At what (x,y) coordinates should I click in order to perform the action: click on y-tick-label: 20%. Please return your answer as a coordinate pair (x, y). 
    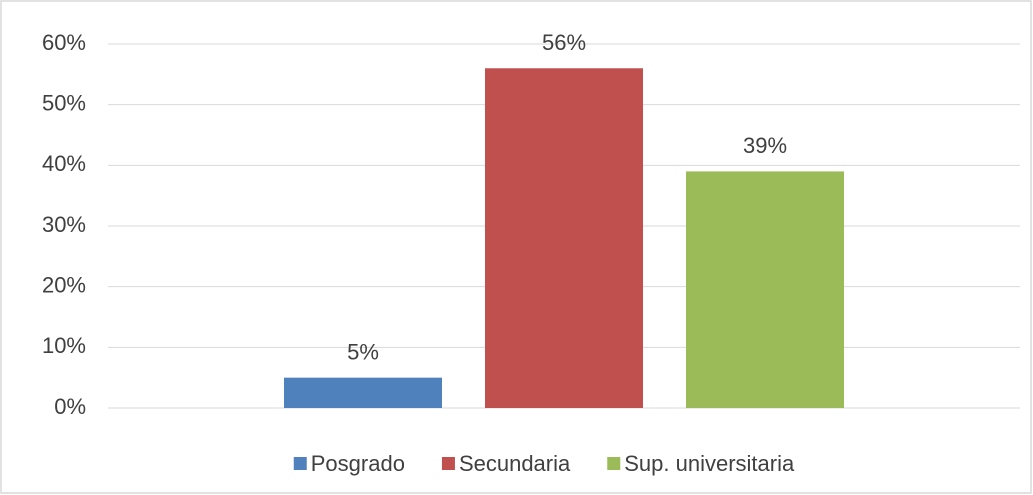
    Looking at the image, I should click on (64, 284).